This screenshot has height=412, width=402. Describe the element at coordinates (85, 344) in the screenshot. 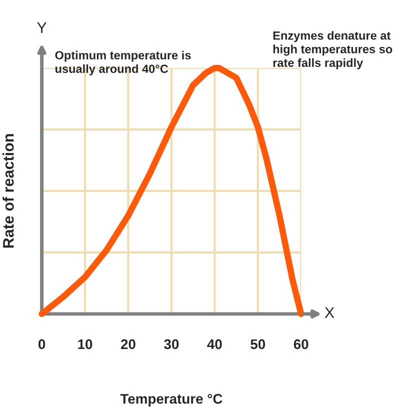

I see `x-tick-label: 10` at that location.